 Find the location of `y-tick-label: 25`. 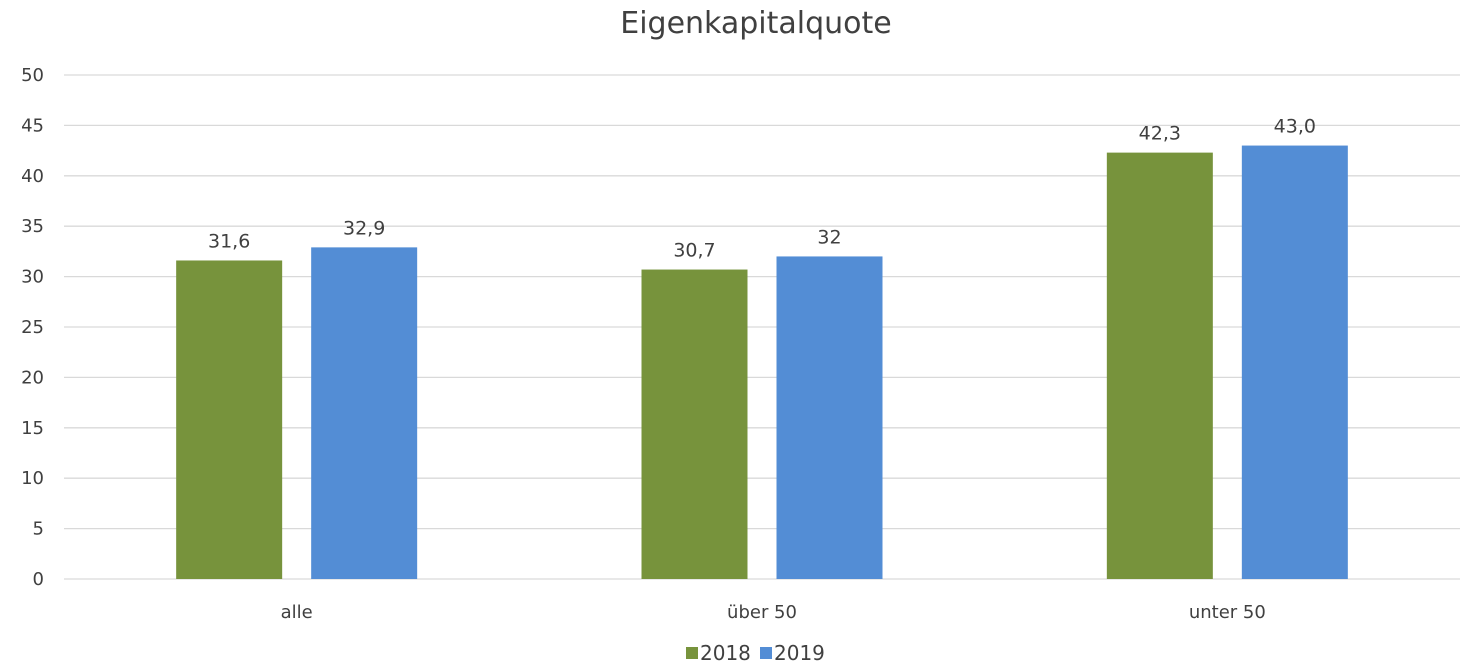

y-tick-label: 25 is located at coordinates (32, 327).